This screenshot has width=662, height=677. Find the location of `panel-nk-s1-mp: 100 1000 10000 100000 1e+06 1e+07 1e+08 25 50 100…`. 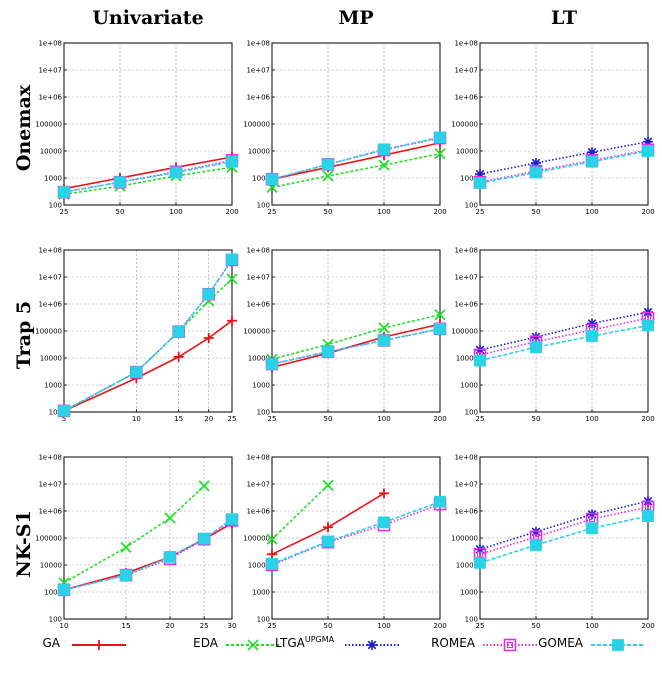

panel-nk-s1-mp: 100 1000 10000 100000 1e+06 1e+07 1e+08 25 50 100… is located at coordinates (344, 542).